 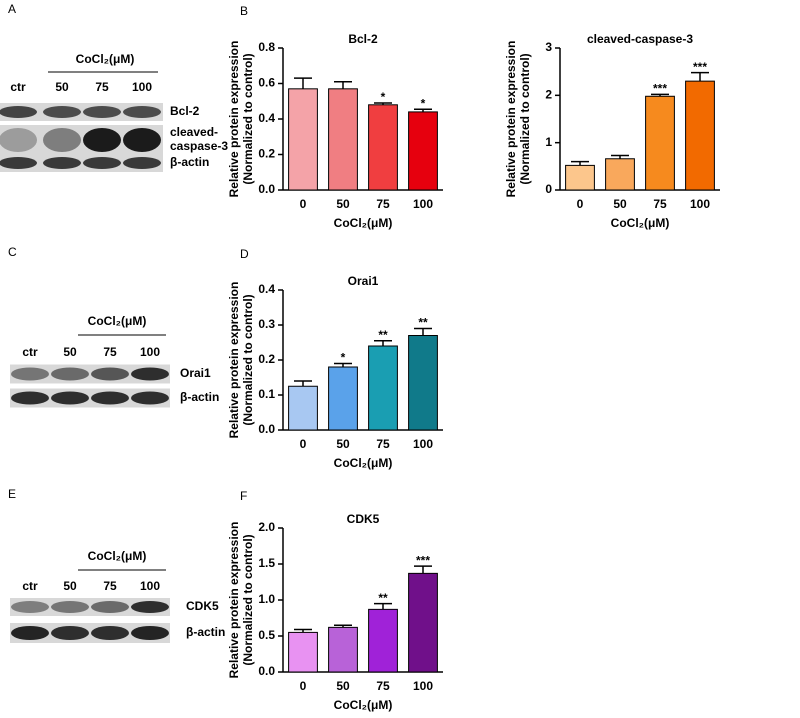 What do you see at coordinates (363, 39) in the screenshot?
I see `chart-title: Bcl-2` at bounding box center [363, 39].